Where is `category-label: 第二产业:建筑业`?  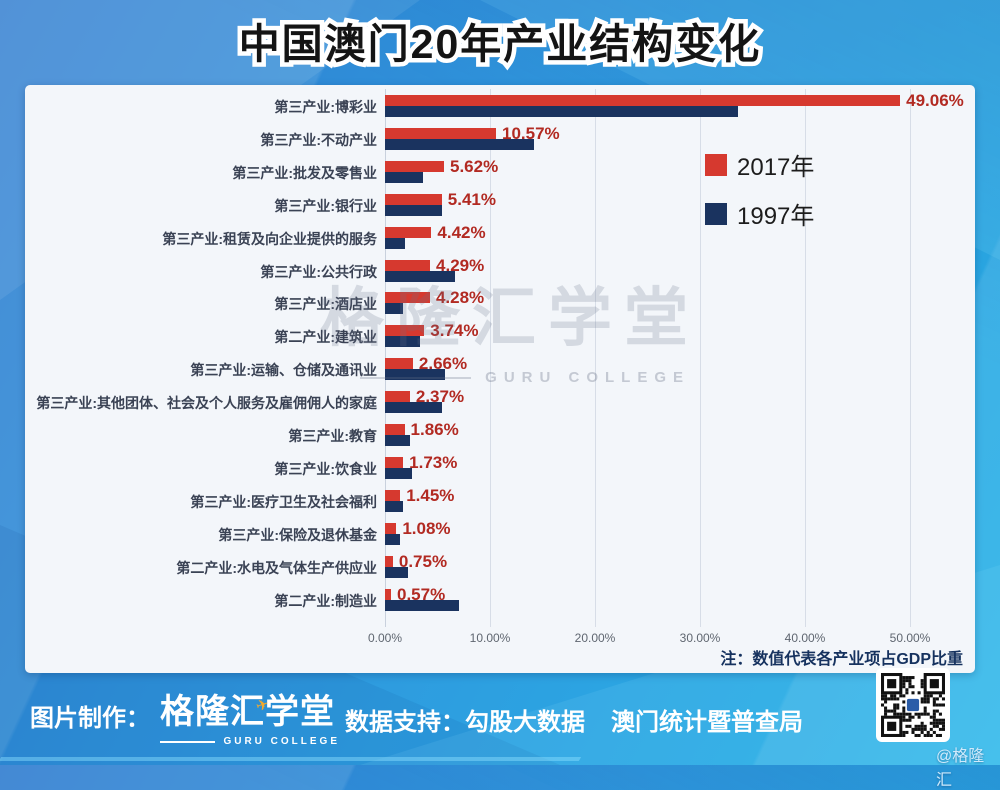 category-label: 第二产业:建筑业 is located at coordinates (325, 337).